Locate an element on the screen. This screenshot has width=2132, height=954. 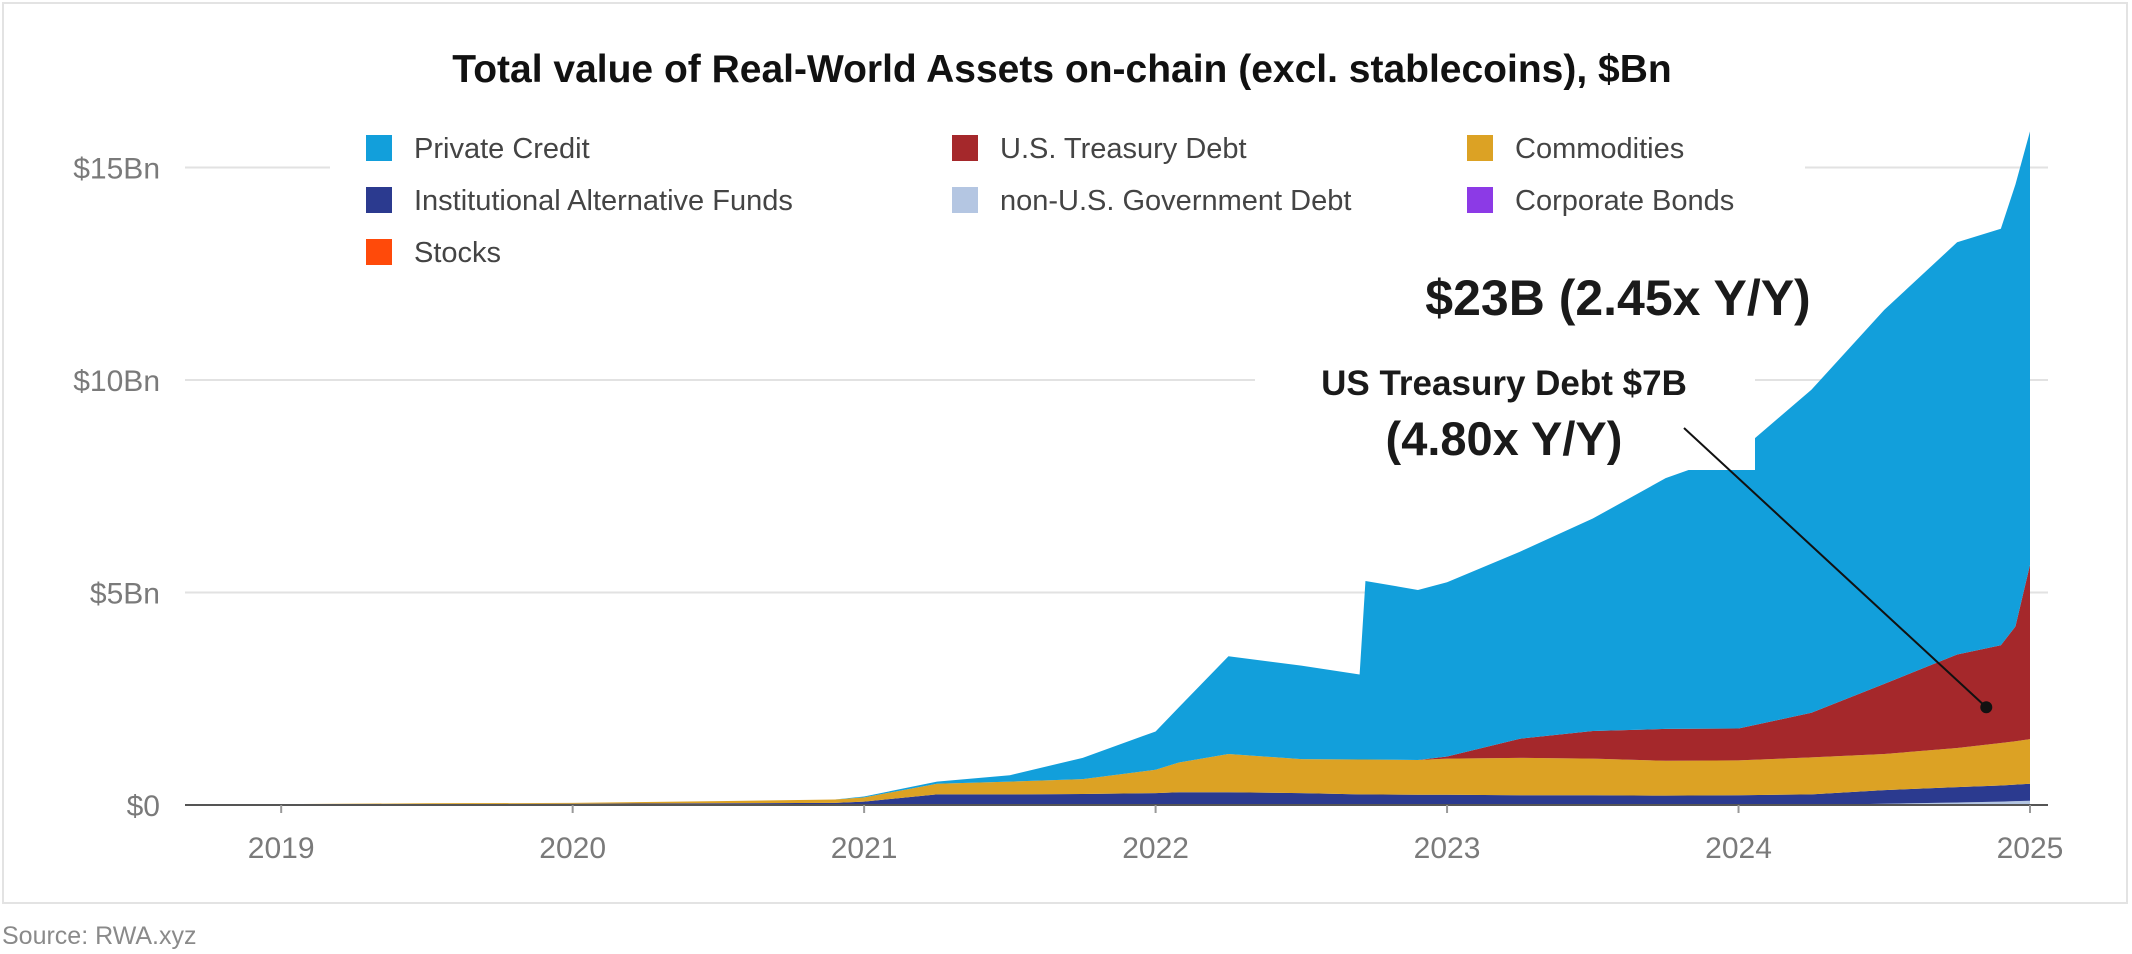
annotation-pointer-line is located at coordinates (1835, 567).